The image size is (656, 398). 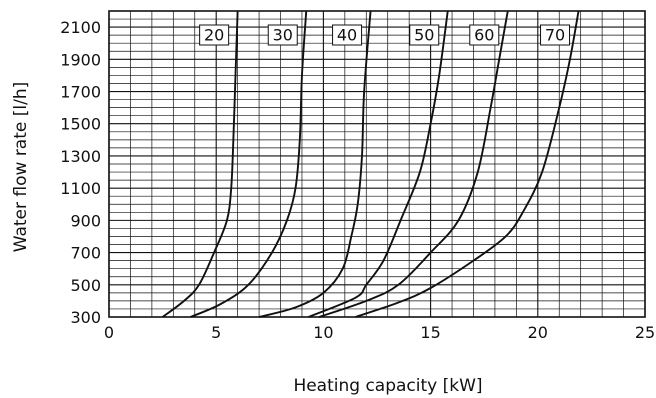 What do you see at coordinates (80, 59) in the screenshot?
I see `y-tick-label: 1900` at bounding box center [80, 59].